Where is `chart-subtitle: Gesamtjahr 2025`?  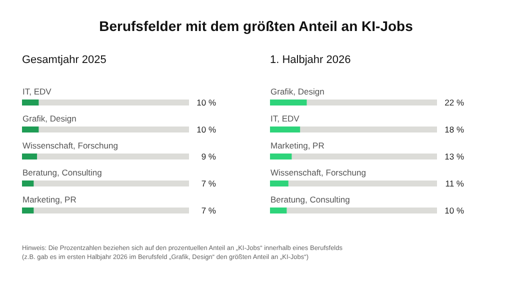 chart-subtitle: Gesamtjahr 2025 is located at coordinates (64, 60).